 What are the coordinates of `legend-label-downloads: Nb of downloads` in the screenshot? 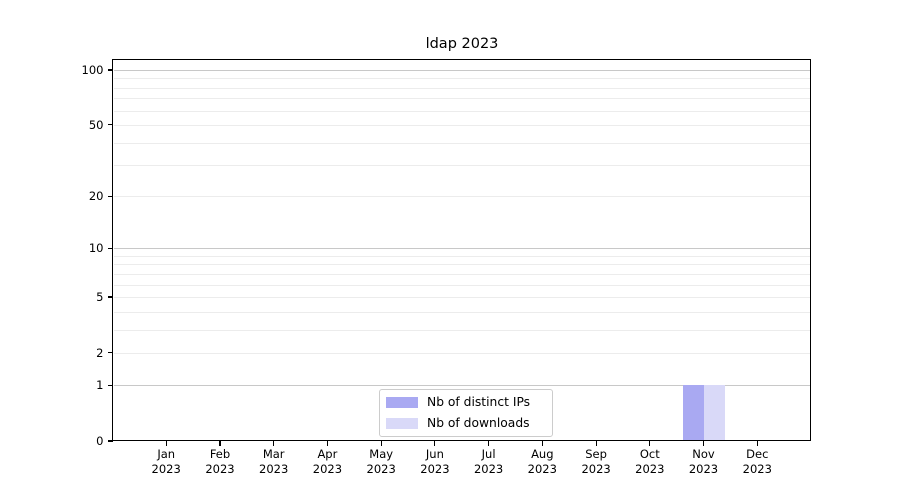 It's located at (478, 423).